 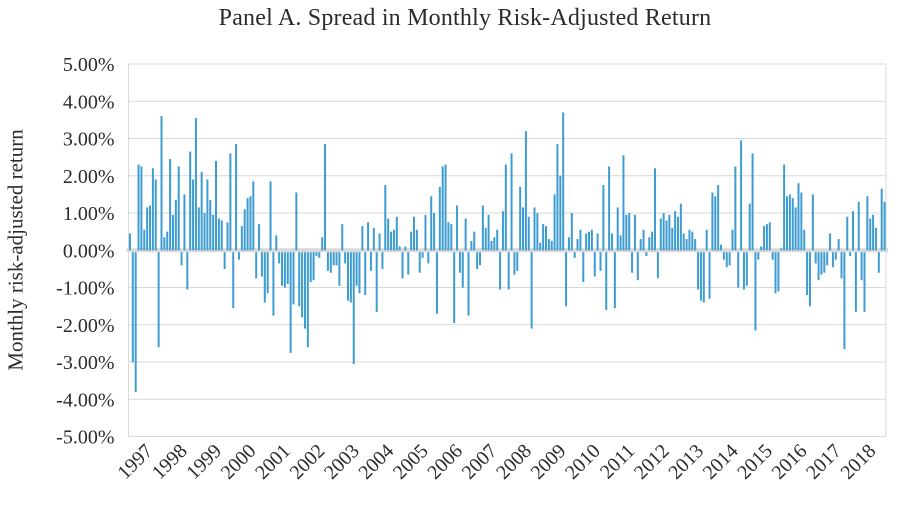 What do you see at coordinates (89, 140) in the screenshot?
I see `y-tick-label: 3.00%` at bounding box center [89, 140].